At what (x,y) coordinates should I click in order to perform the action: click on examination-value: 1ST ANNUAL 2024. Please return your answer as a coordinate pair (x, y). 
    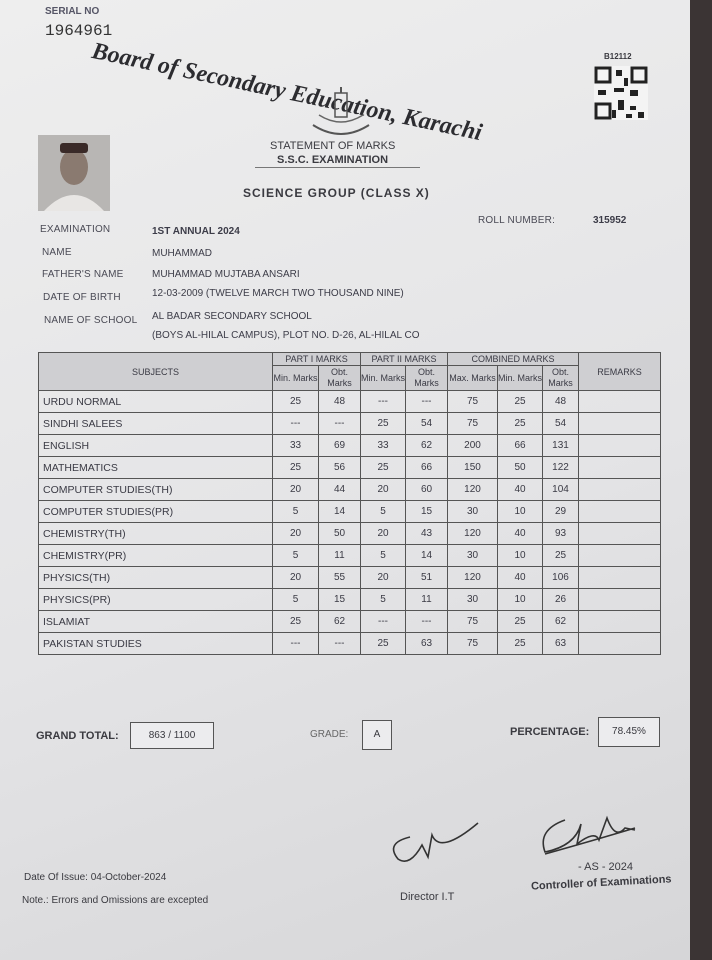
    Looking at the image, I should click on (196, 231).